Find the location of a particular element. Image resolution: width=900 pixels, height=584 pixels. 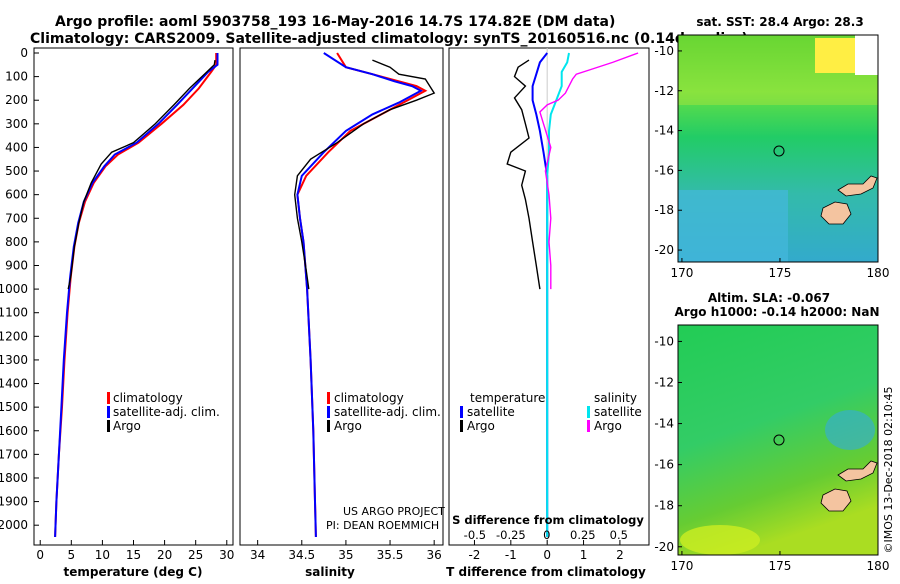

legend-label-sal-satellite: satellite is located at coordinates (618, 412).